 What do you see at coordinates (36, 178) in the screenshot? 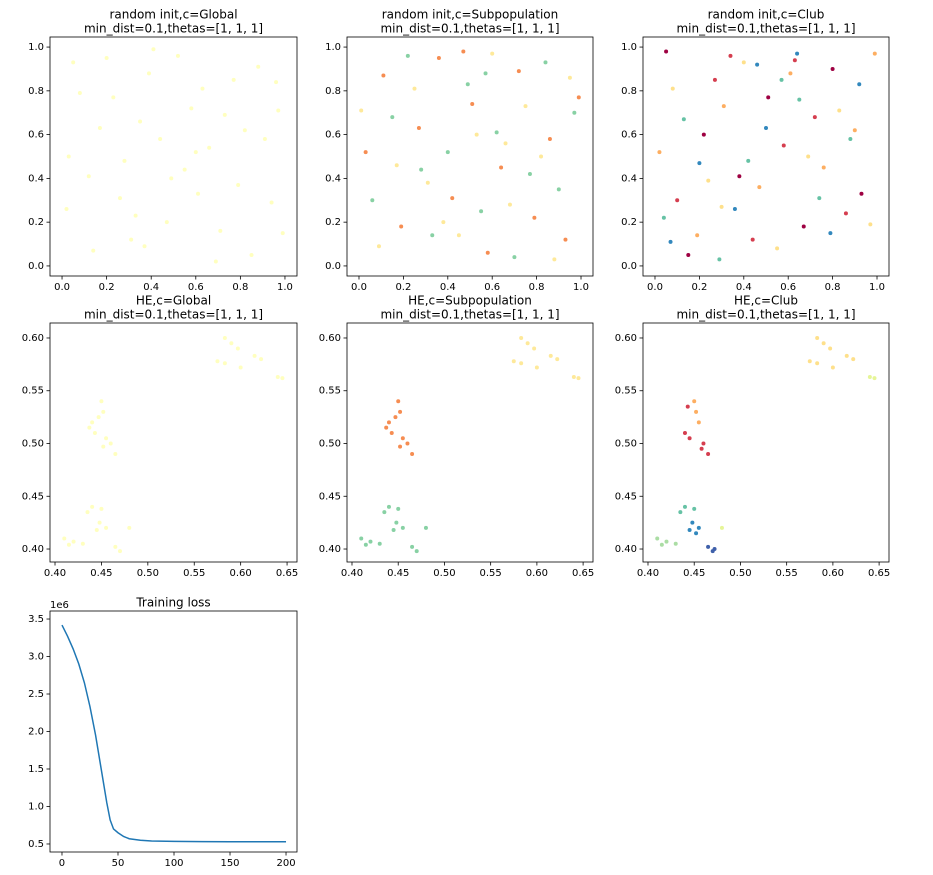
I see `y-tick-label: 0.4` at bounding box center [36, 178].